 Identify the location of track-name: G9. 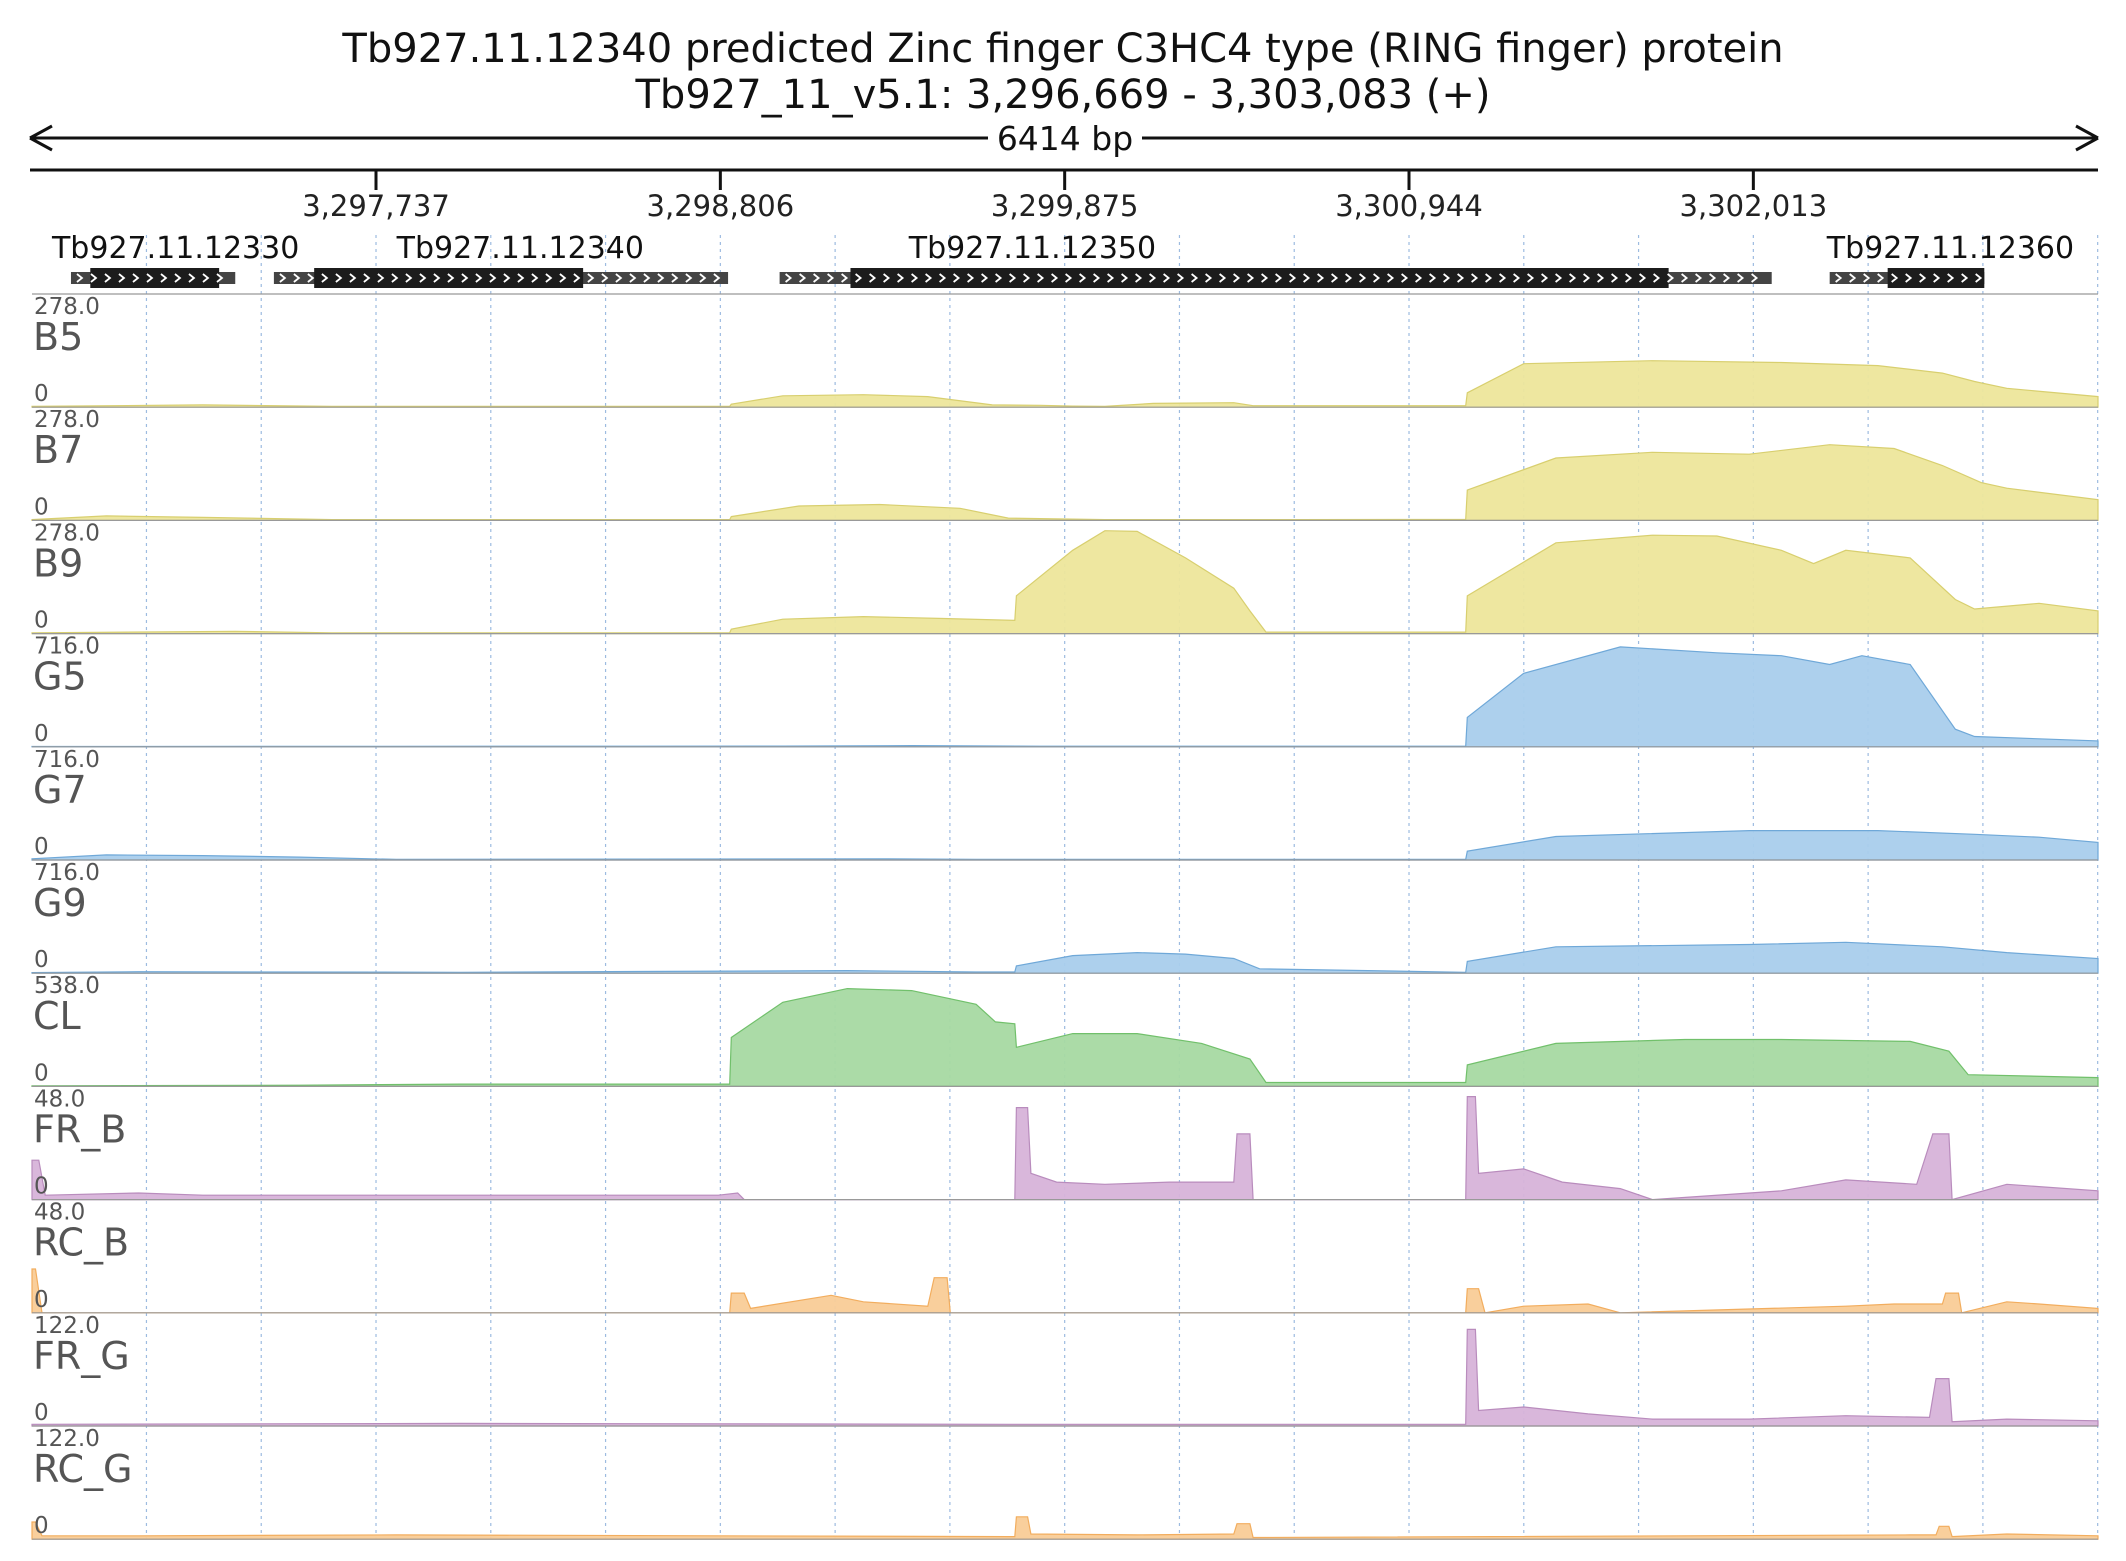
(60, 903).